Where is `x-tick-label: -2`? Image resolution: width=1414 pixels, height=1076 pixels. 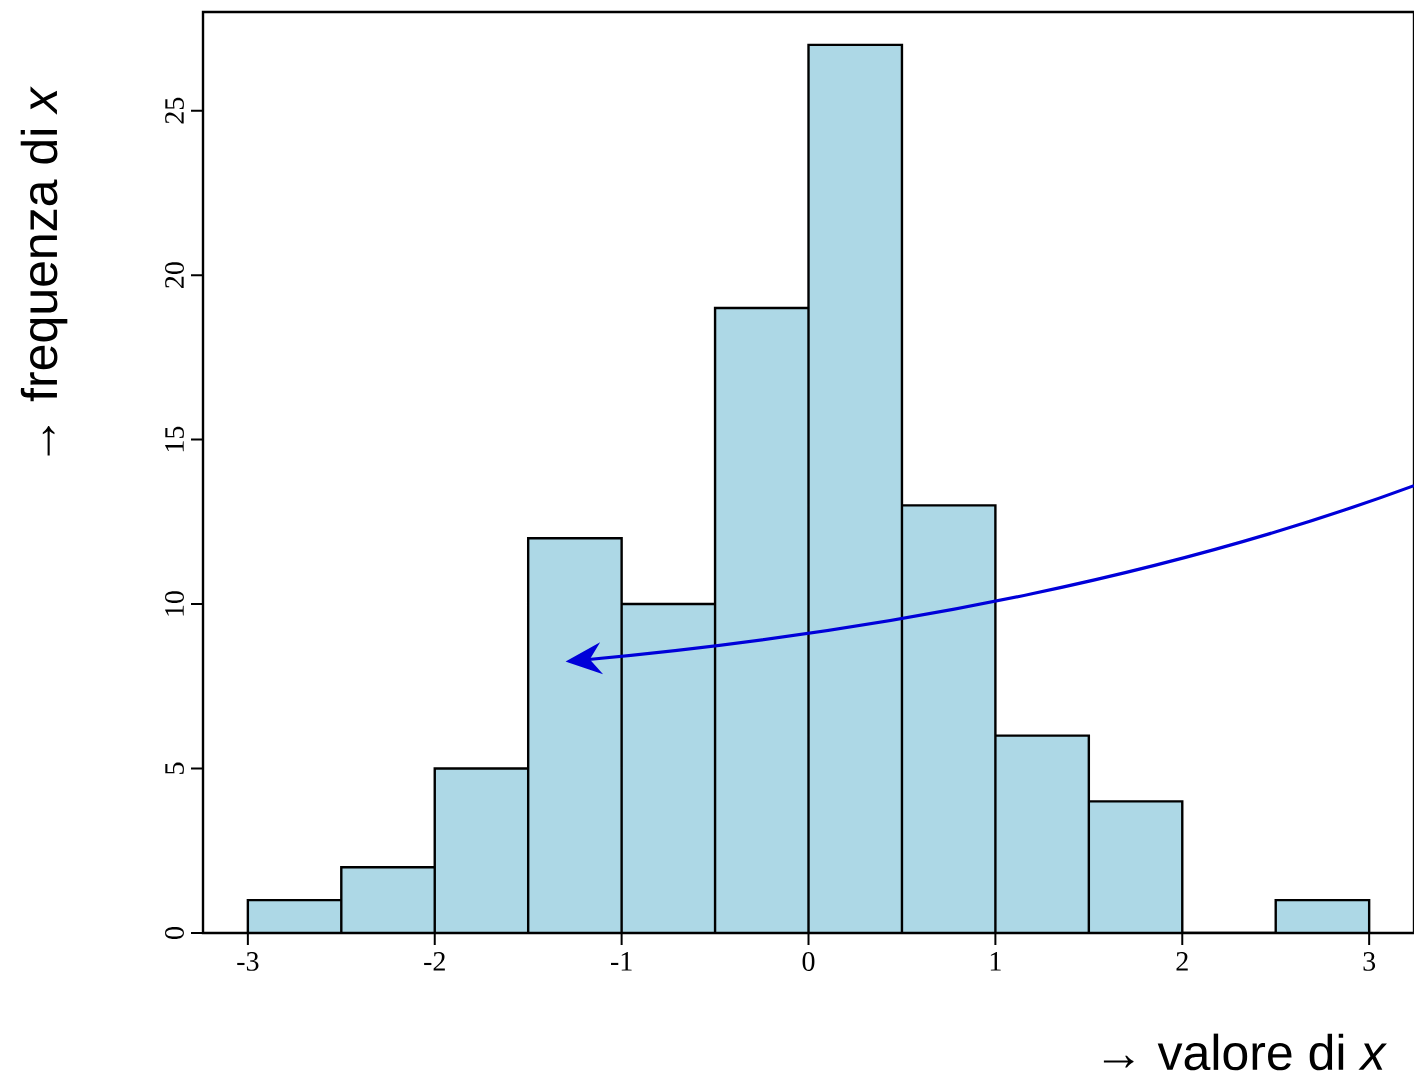
x-tick-label: -2 is located at coordinates (434, 961).